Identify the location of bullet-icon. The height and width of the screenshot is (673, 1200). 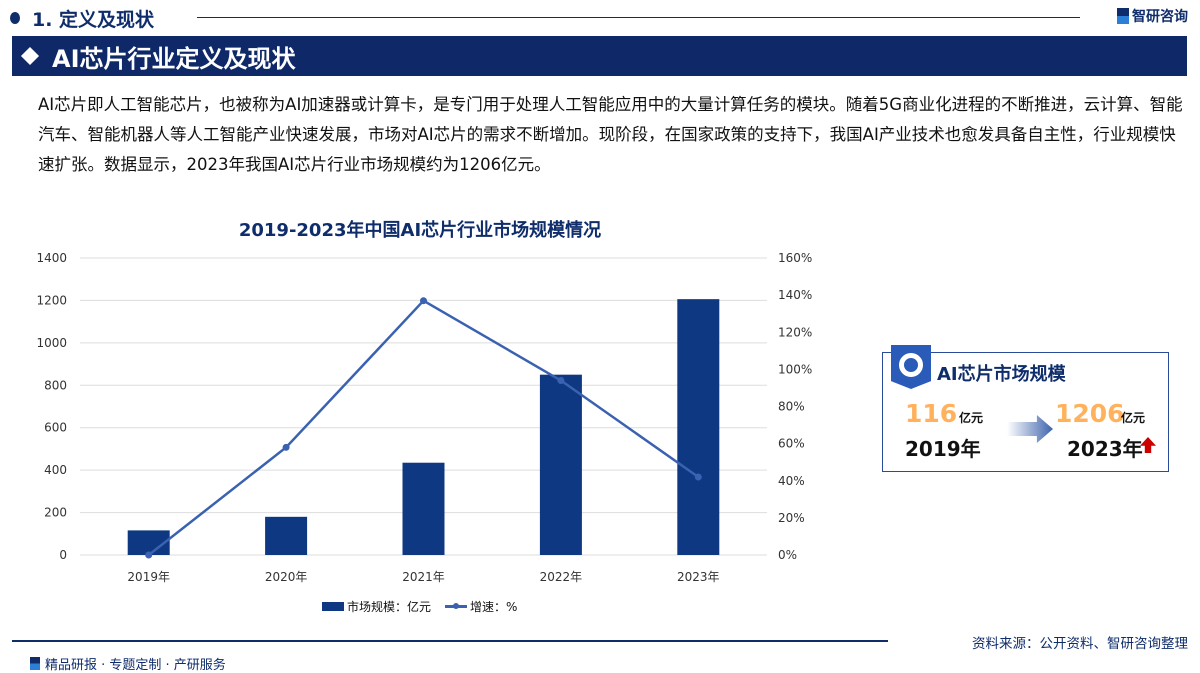
(15, 18).